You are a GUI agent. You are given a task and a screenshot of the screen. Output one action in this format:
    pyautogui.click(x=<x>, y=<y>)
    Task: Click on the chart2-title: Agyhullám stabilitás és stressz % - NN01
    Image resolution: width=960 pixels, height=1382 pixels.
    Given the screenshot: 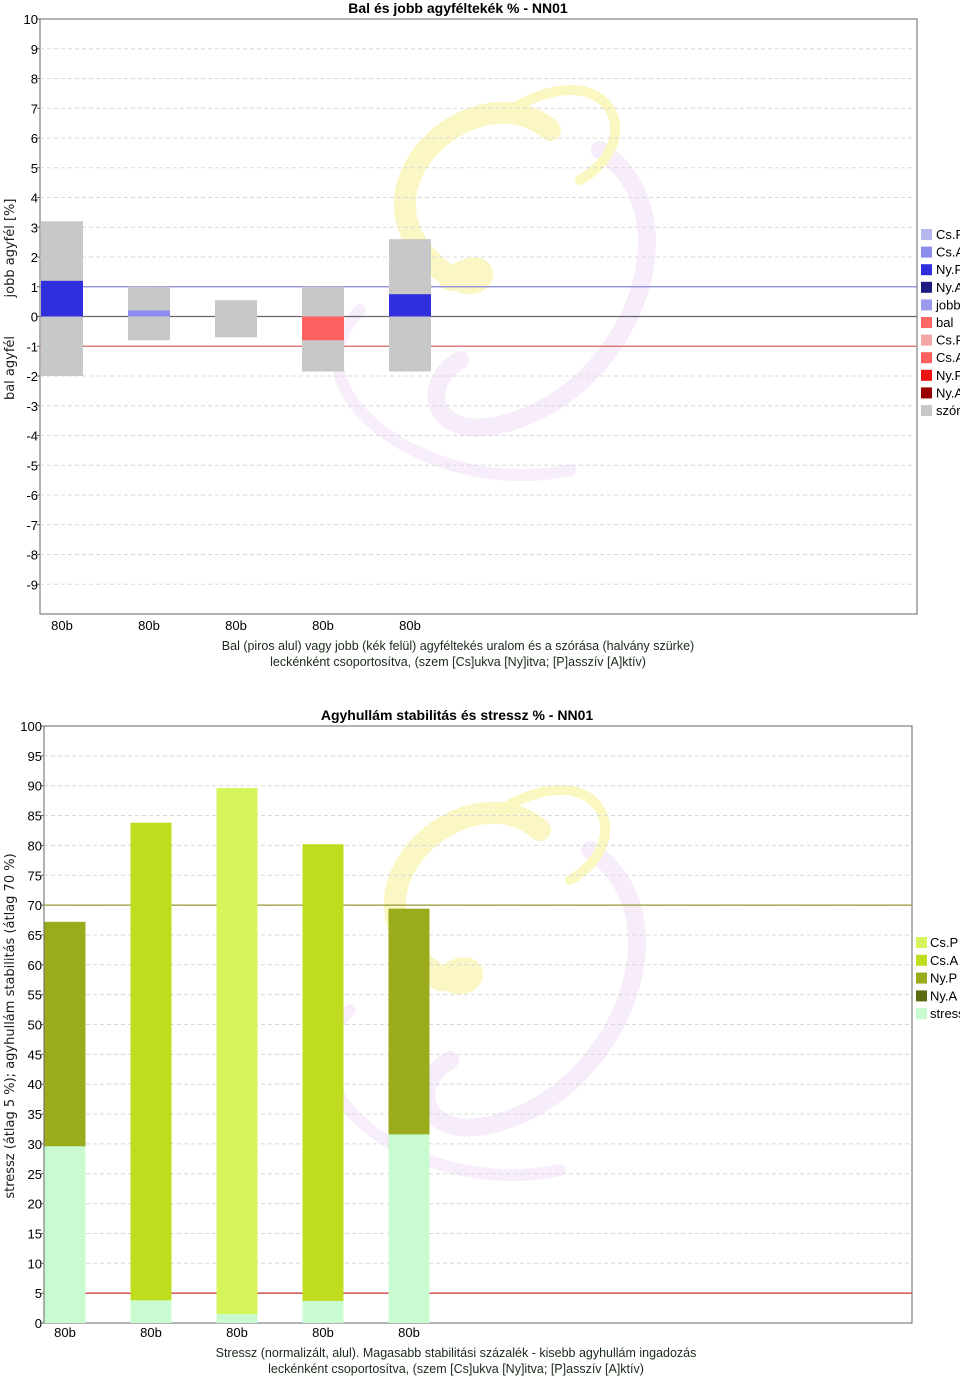 What is the action you would take?
    pyautogui.click(x=457, y=715)
    